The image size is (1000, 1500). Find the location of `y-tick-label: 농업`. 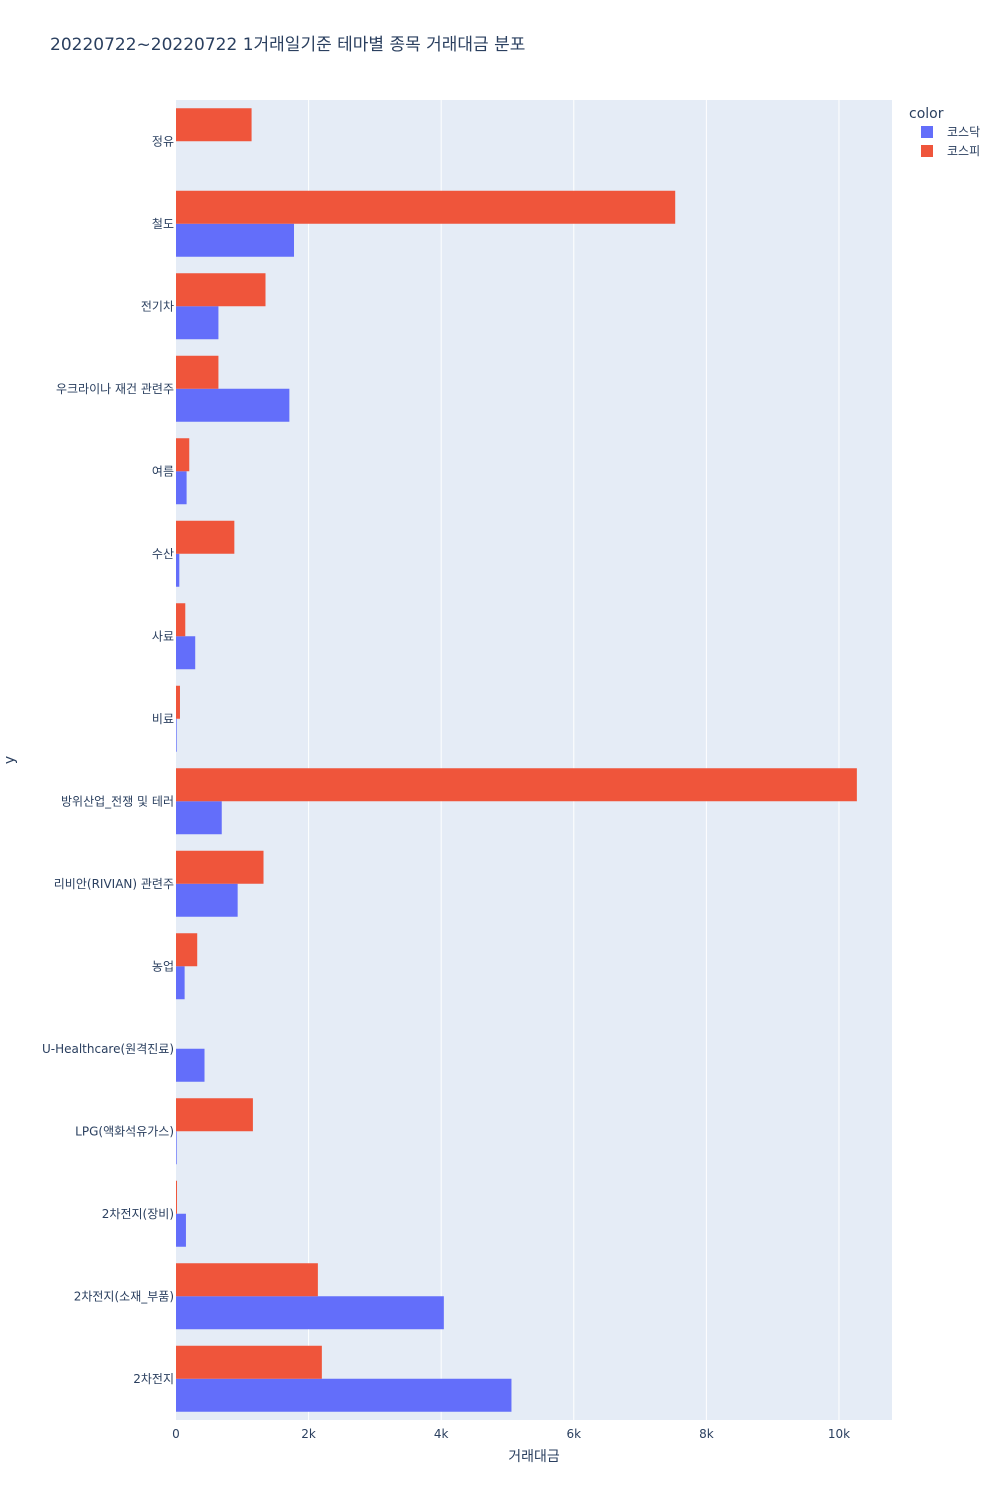

y-tick-label: 농업 is located at coordinates (163, 966).